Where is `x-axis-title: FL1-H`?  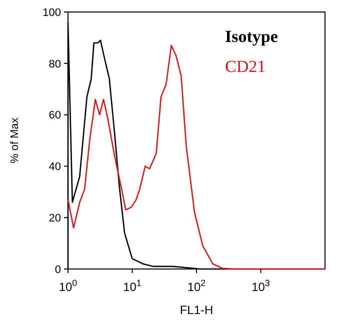 x-axis-title: FL1-H is located at coordinates (197, 310).